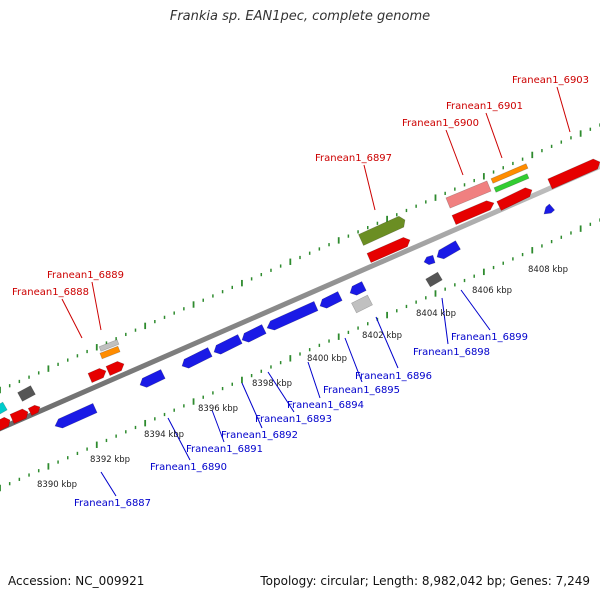  I want to click on kbp-label: 8402 kbp, so click(382, 336).